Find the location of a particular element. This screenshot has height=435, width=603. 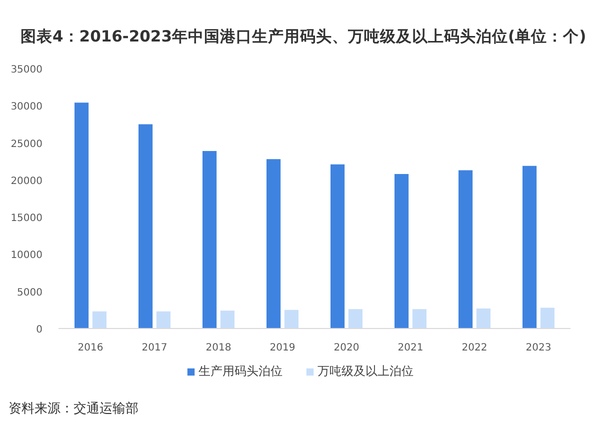

y-tick-label: 35000 is located at coordinates (26, 70).